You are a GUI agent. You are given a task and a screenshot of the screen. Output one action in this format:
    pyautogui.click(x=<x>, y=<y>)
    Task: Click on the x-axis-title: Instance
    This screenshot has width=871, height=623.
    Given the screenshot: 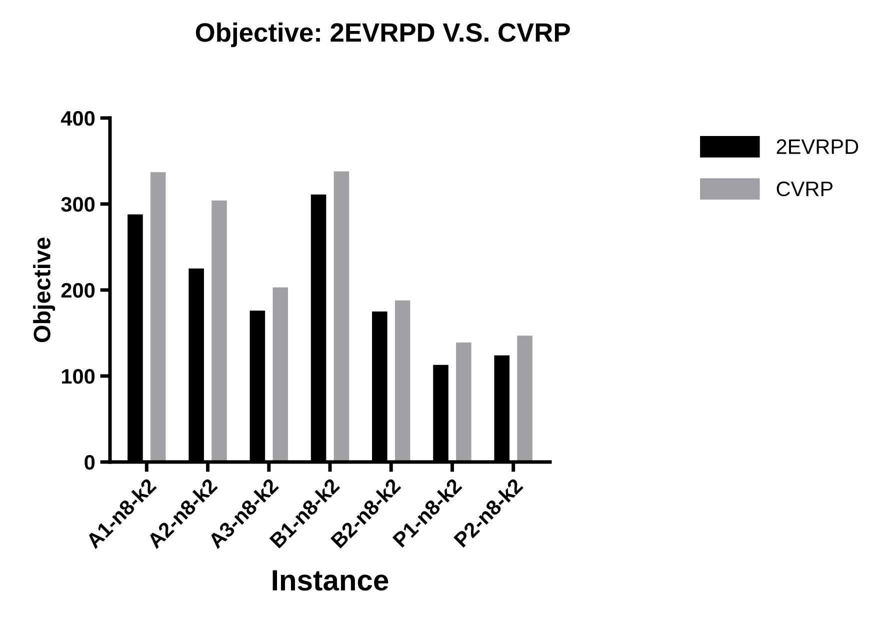 What is the action you would take?
    pyautogui.click(x=330, y=580)
    